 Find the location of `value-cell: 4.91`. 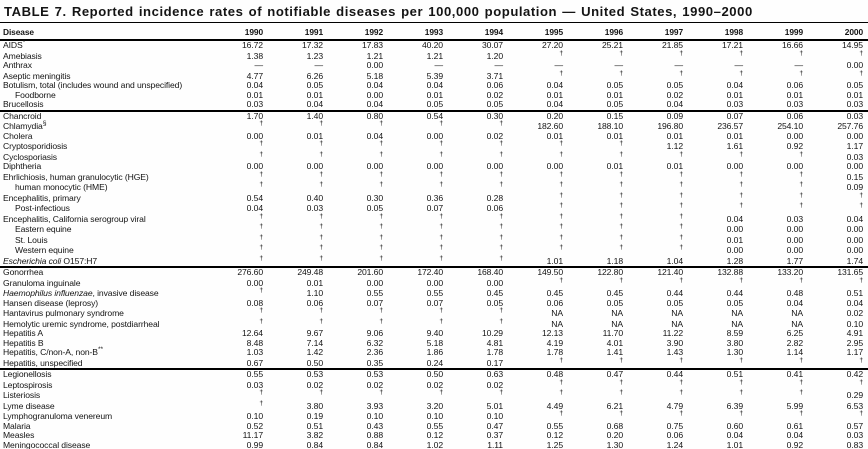

value-cell: 4.91 is located at coordinates (854, 333).